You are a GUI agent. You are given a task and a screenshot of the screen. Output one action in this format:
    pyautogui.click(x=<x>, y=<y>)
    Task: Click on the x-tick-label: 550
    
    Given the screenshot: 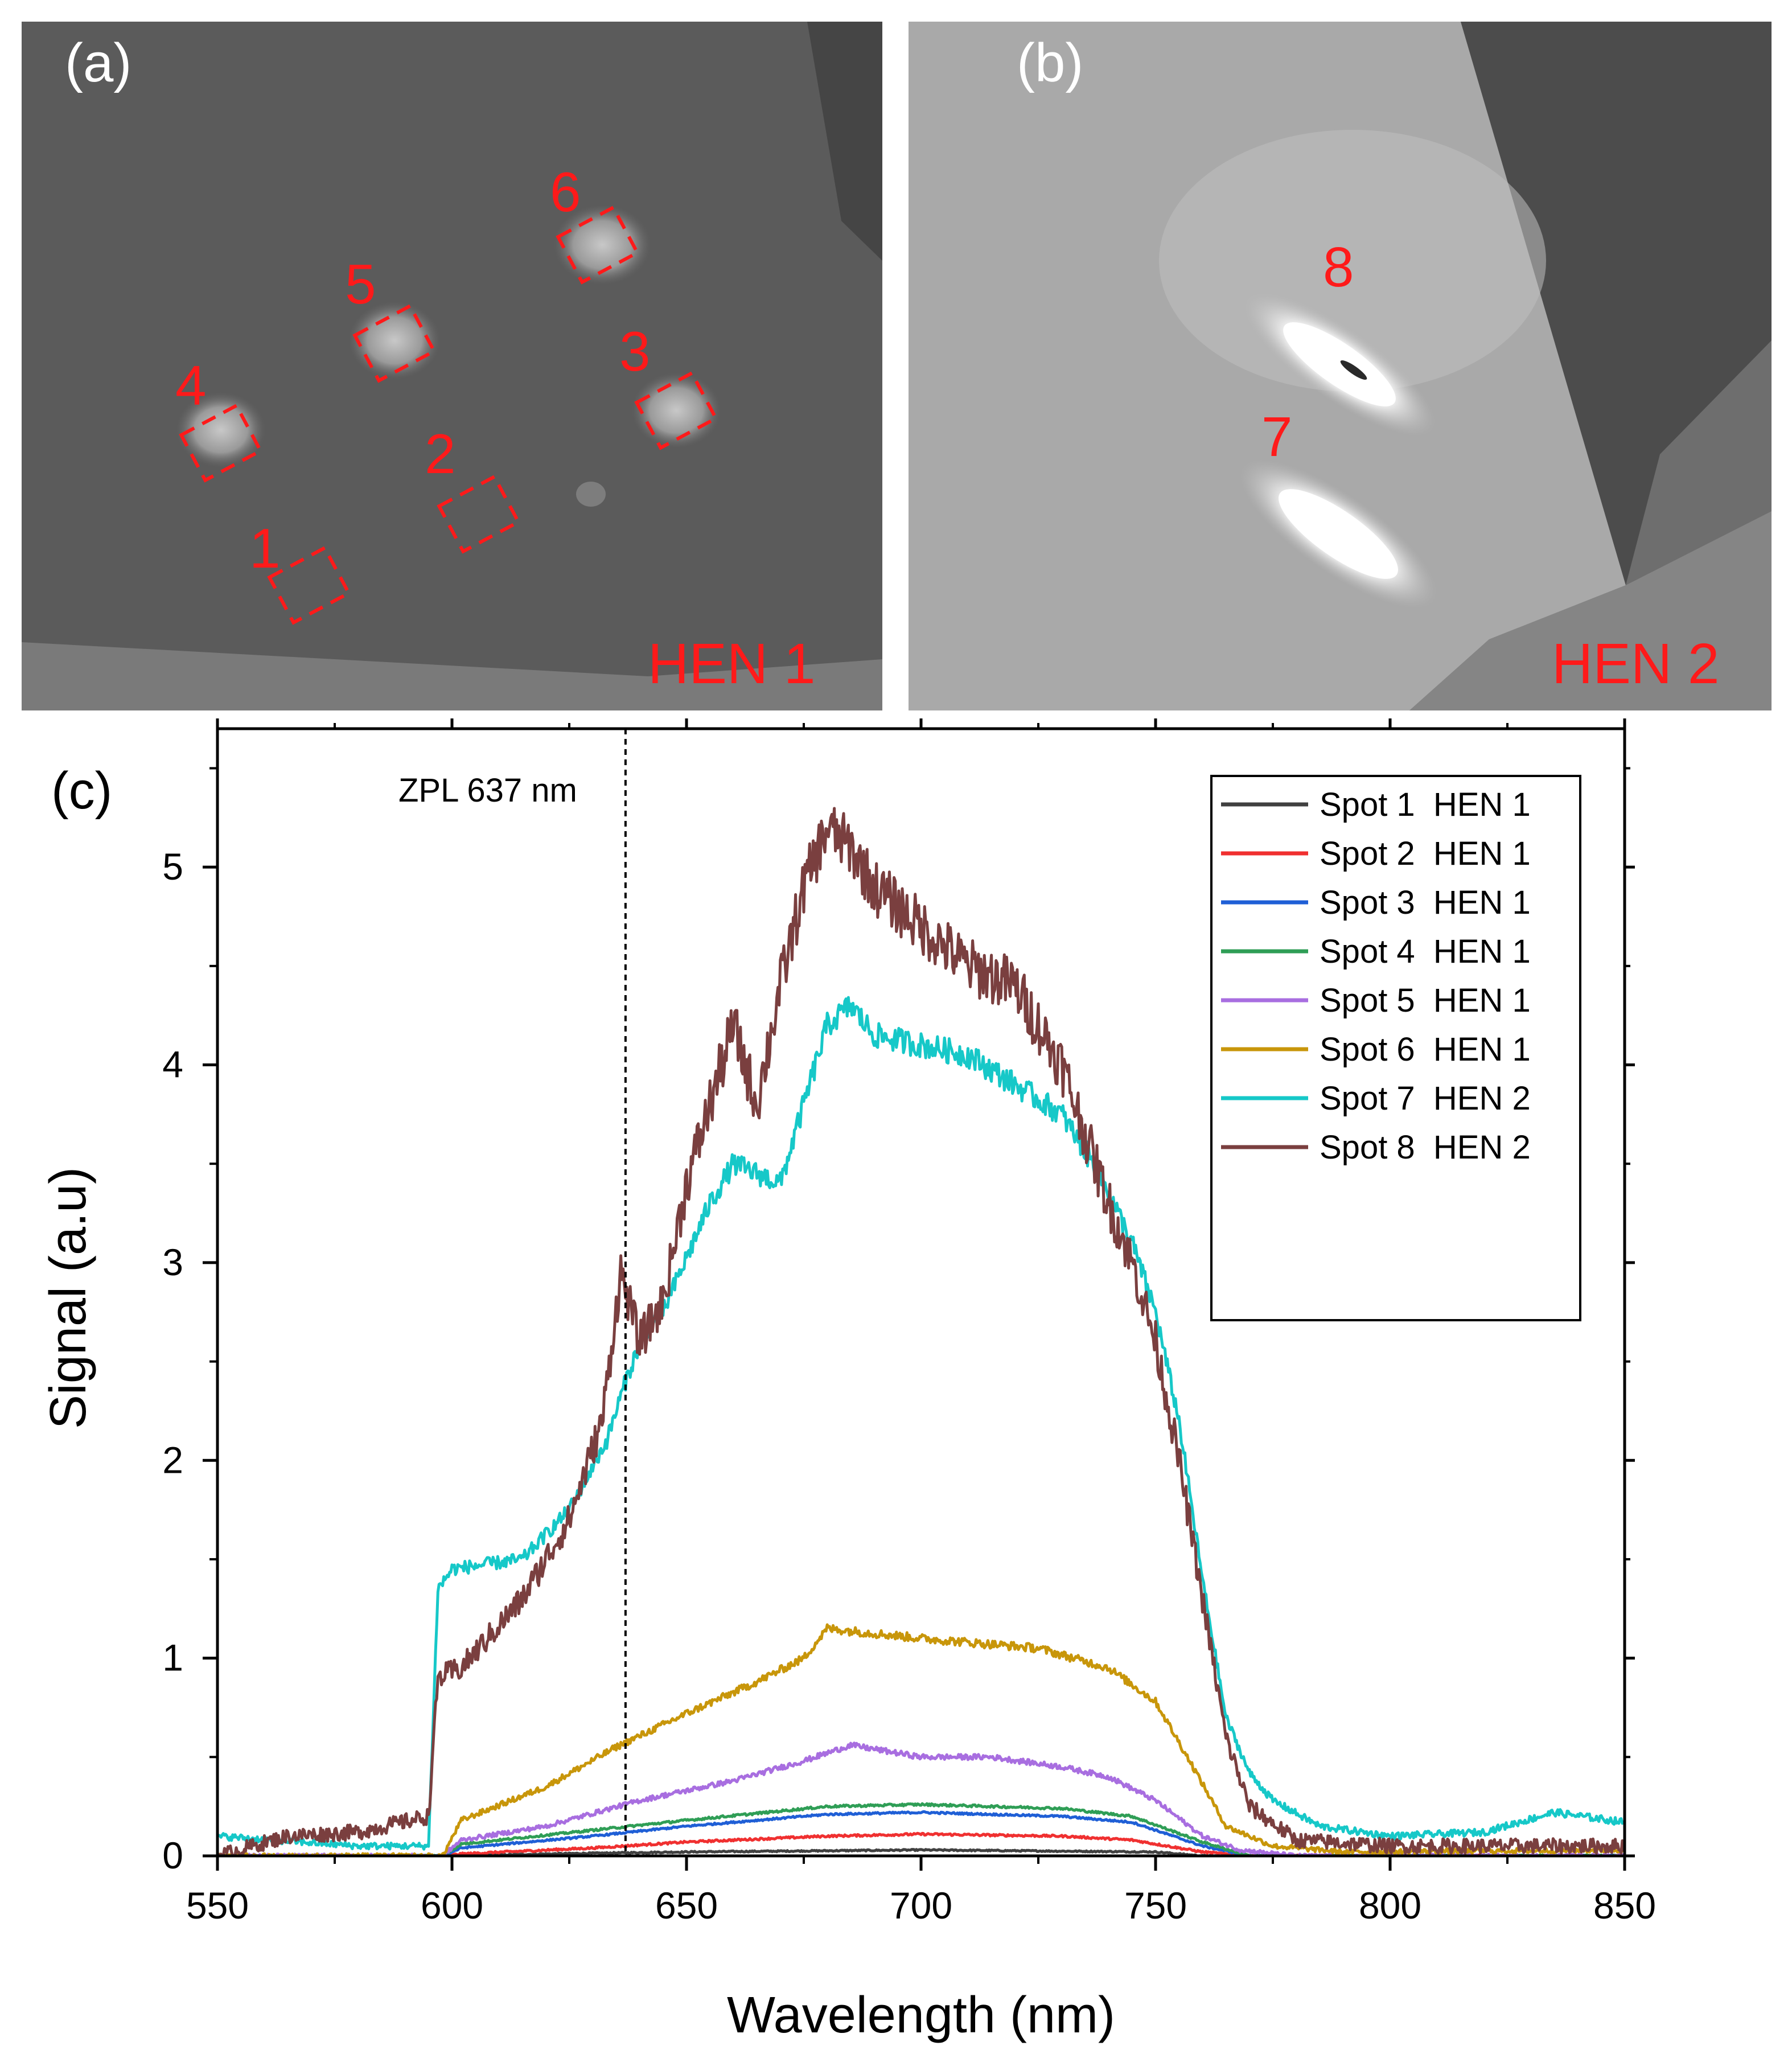 What is the action you would take?
    pyautogui.click(x=217, y=1905)
    